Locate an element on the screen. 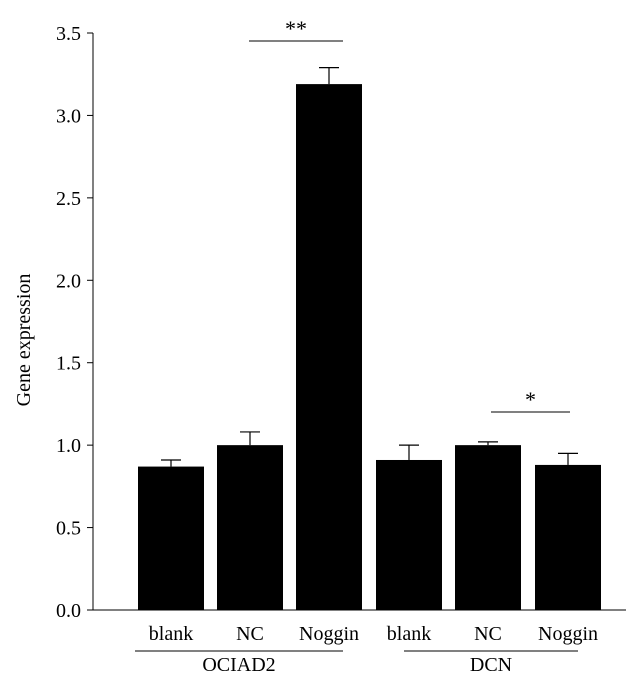 This screenshot has width=642, height=678. y-tick-label: 1.0 is located at coordinates (68, 446).